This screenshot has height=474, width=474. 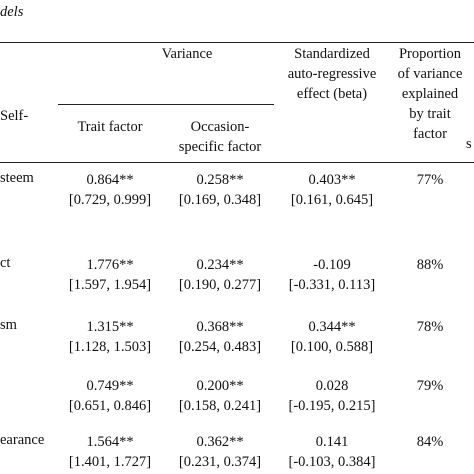 What do you see at coordinates (332, 74) in the screenshot?
I see `beta-header-line2: auto-regressive` at bounding box center [332, 74].